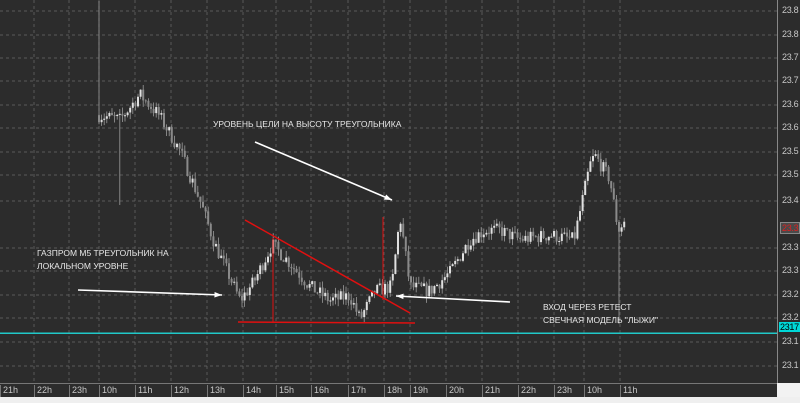 This screenshot has width=800, height=403. Describe the element at coordinates (400, 296) in the screenshot. I see `entry-arrow-head-icon` at that location.